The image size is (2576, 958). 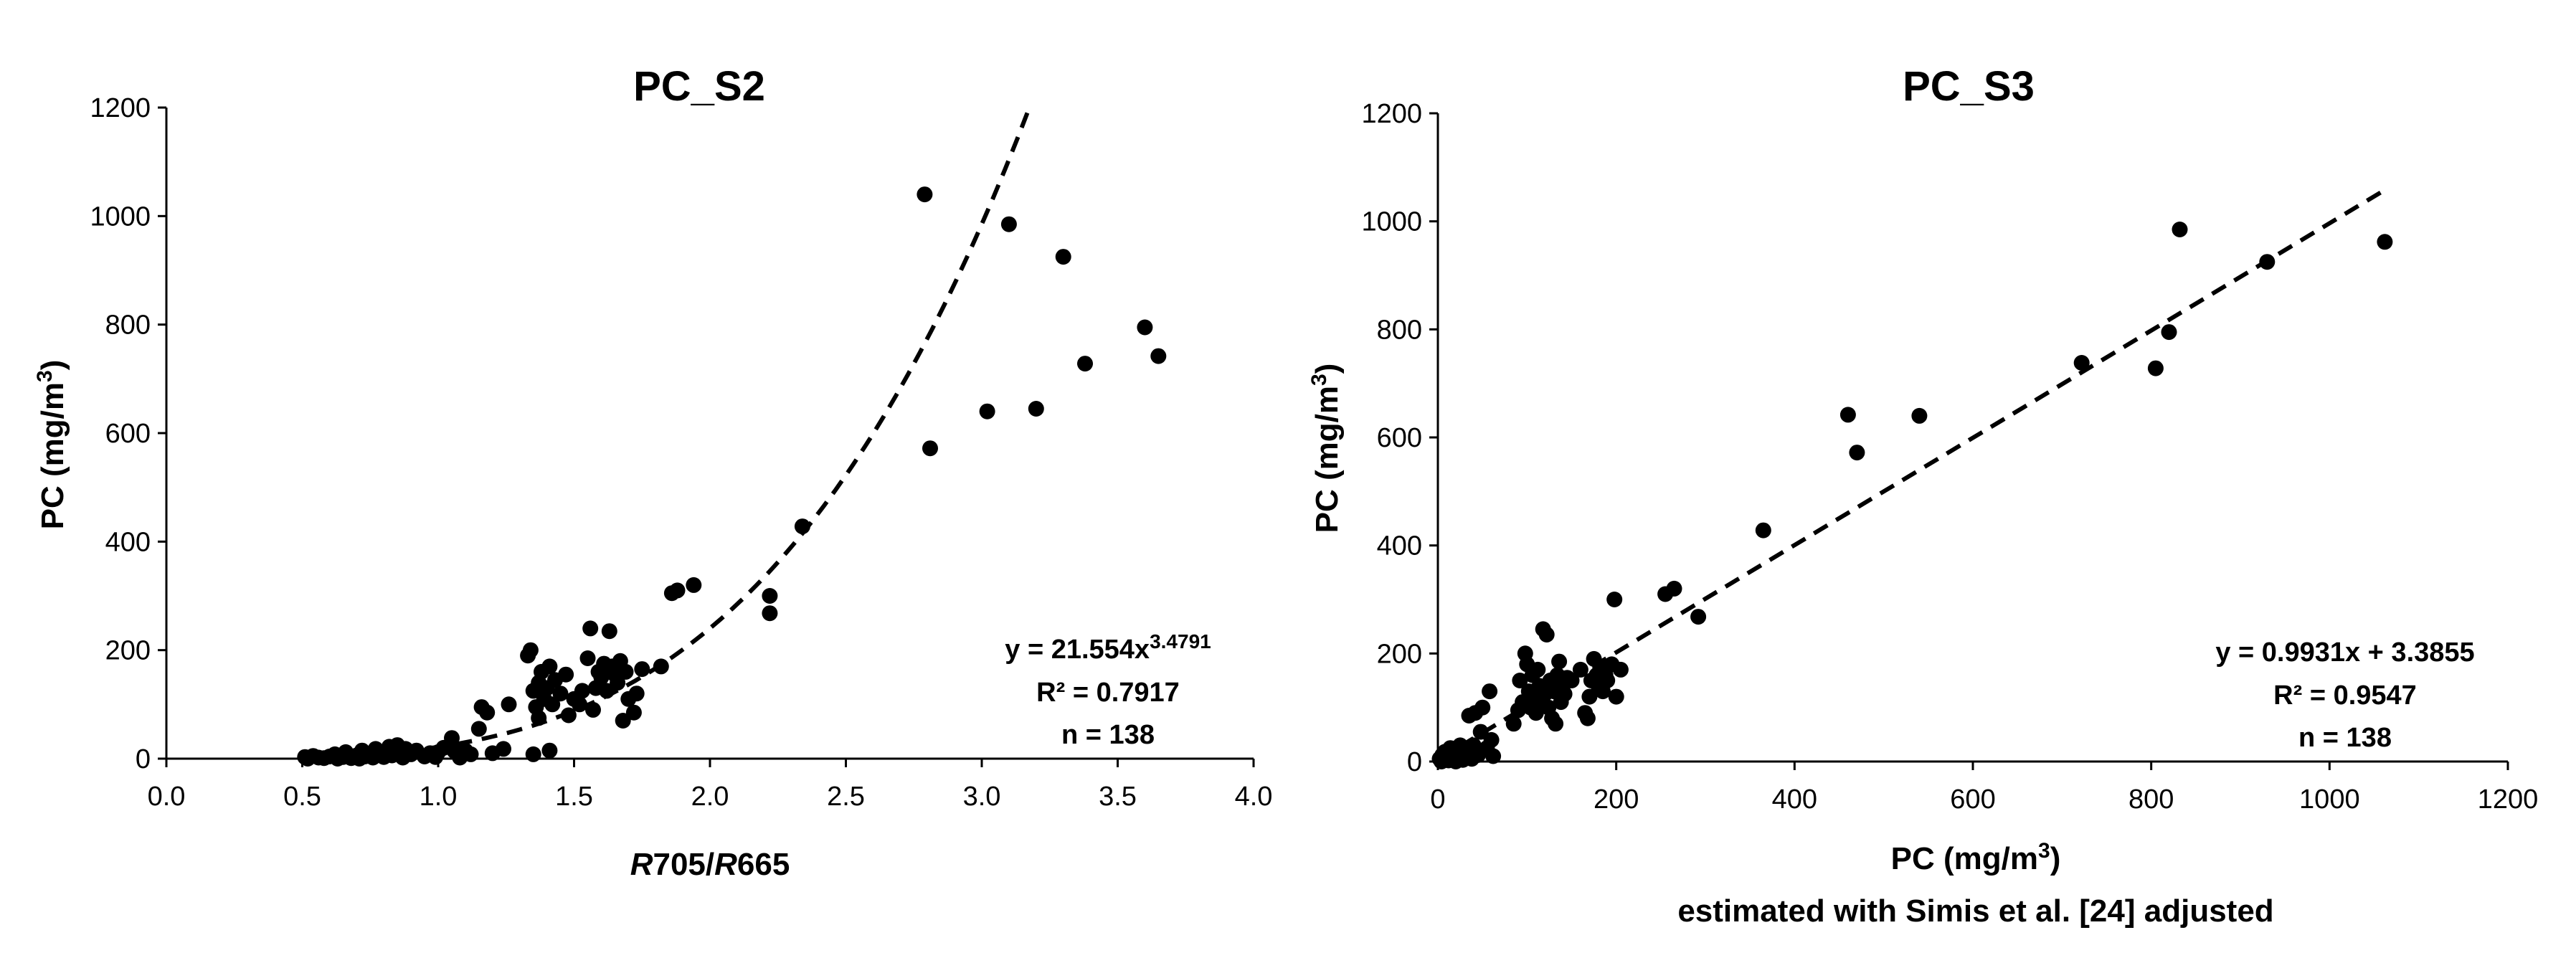 I want to click on x-tick-label: 800, so click(x=2151, y=800).